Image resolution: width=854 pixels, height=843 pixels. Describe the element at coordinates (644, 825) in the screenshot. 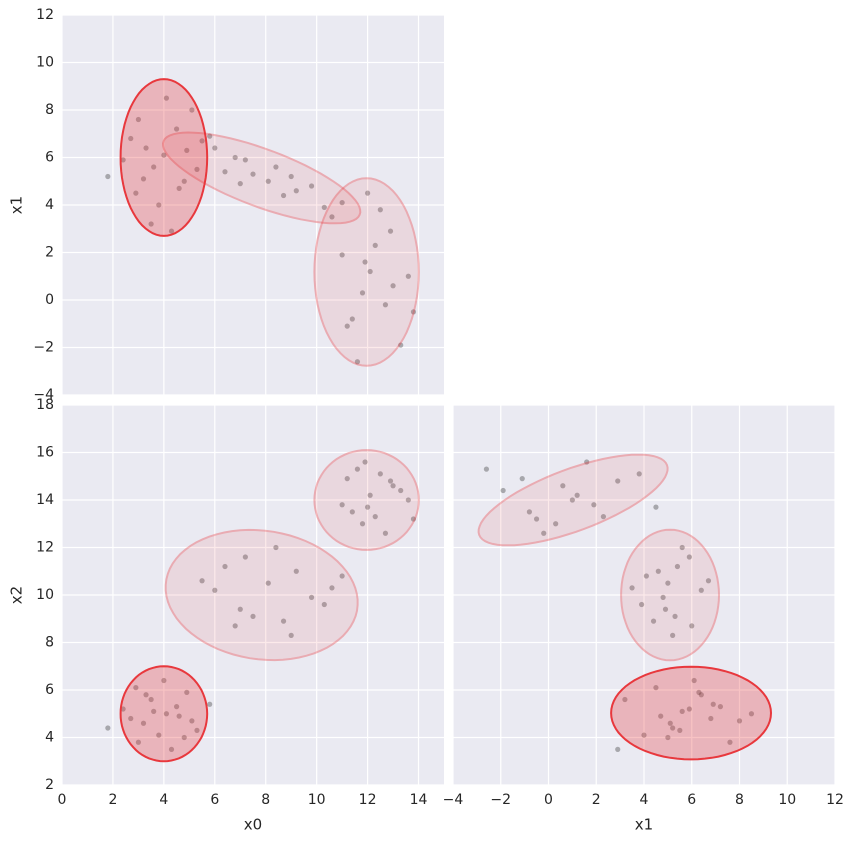

I see `x-axis-label: x1` at that location.